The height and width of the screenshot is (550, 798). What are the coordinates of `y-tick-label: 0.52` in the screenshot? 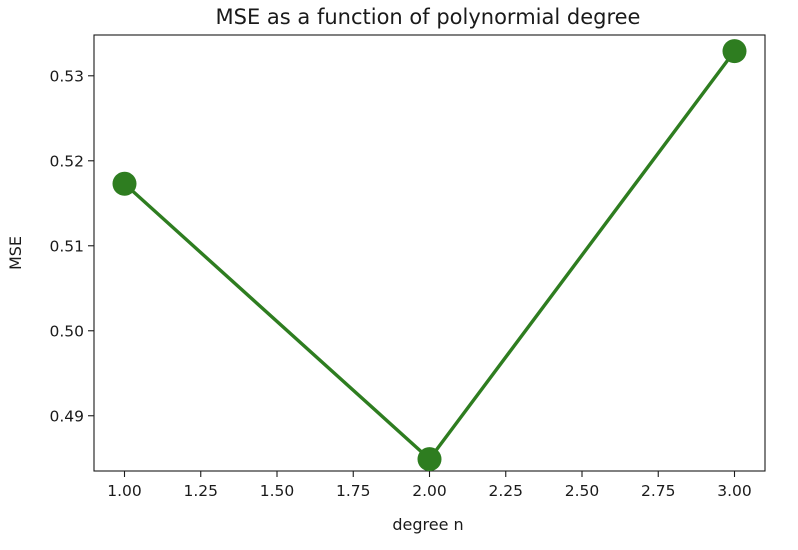 It's located at (66, 161).